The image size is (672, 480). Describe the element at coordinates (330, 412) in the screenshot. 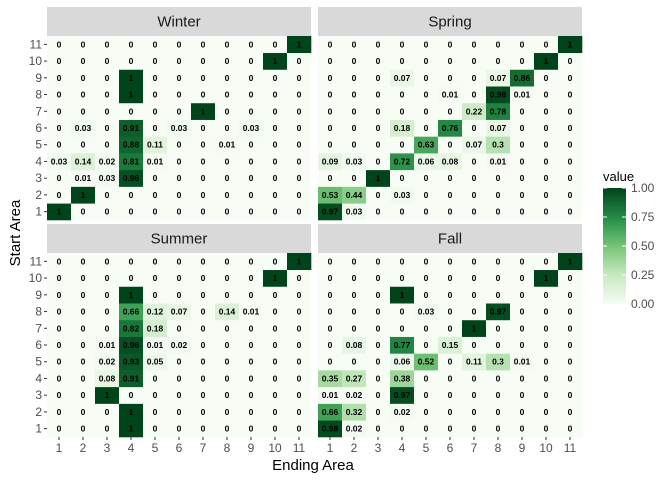

I see `cell-value-label: 0.66` at that location.